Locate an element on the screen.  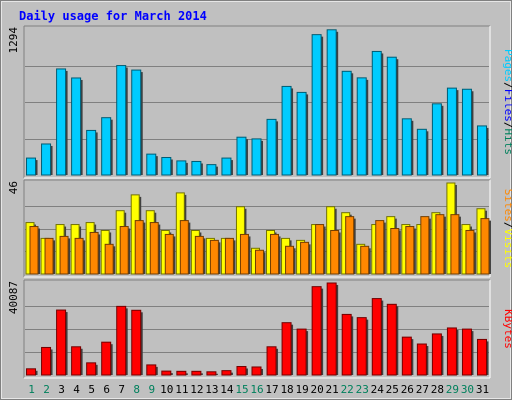
x-tick-label-11: 11 is located at coordinates (181, 389).